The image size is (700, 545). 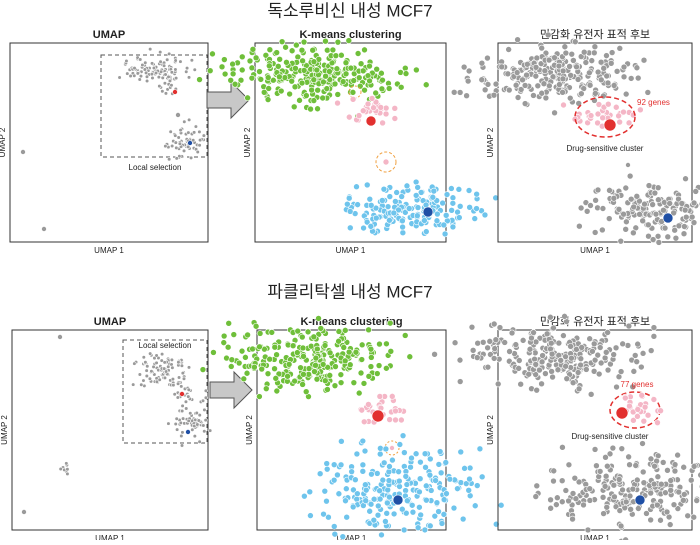 I want to click on panel-title: UMAP, so click(x=110, y=322).